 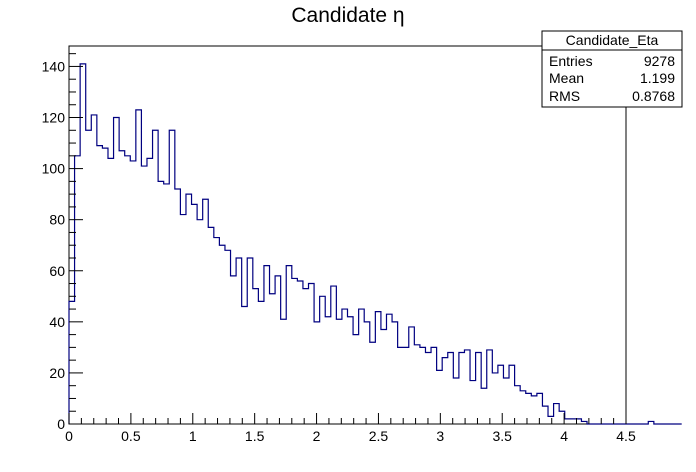 I want to click on stats-entries-label: Entries, so click(x=571, y=61).